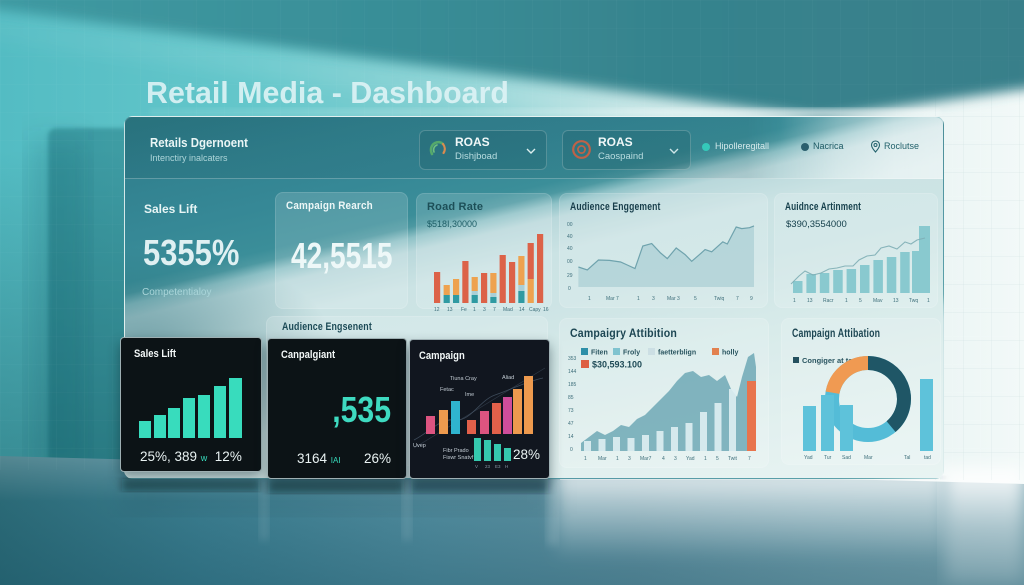 The height and width of the screenshot is (585, 1024). I want to click on svg-text: Froly, so click(631, 353).